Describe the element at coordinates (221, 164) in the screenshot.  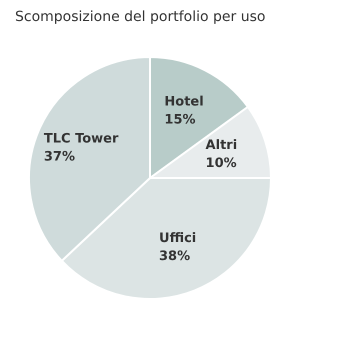
I see `data-label: 10%` at that location.